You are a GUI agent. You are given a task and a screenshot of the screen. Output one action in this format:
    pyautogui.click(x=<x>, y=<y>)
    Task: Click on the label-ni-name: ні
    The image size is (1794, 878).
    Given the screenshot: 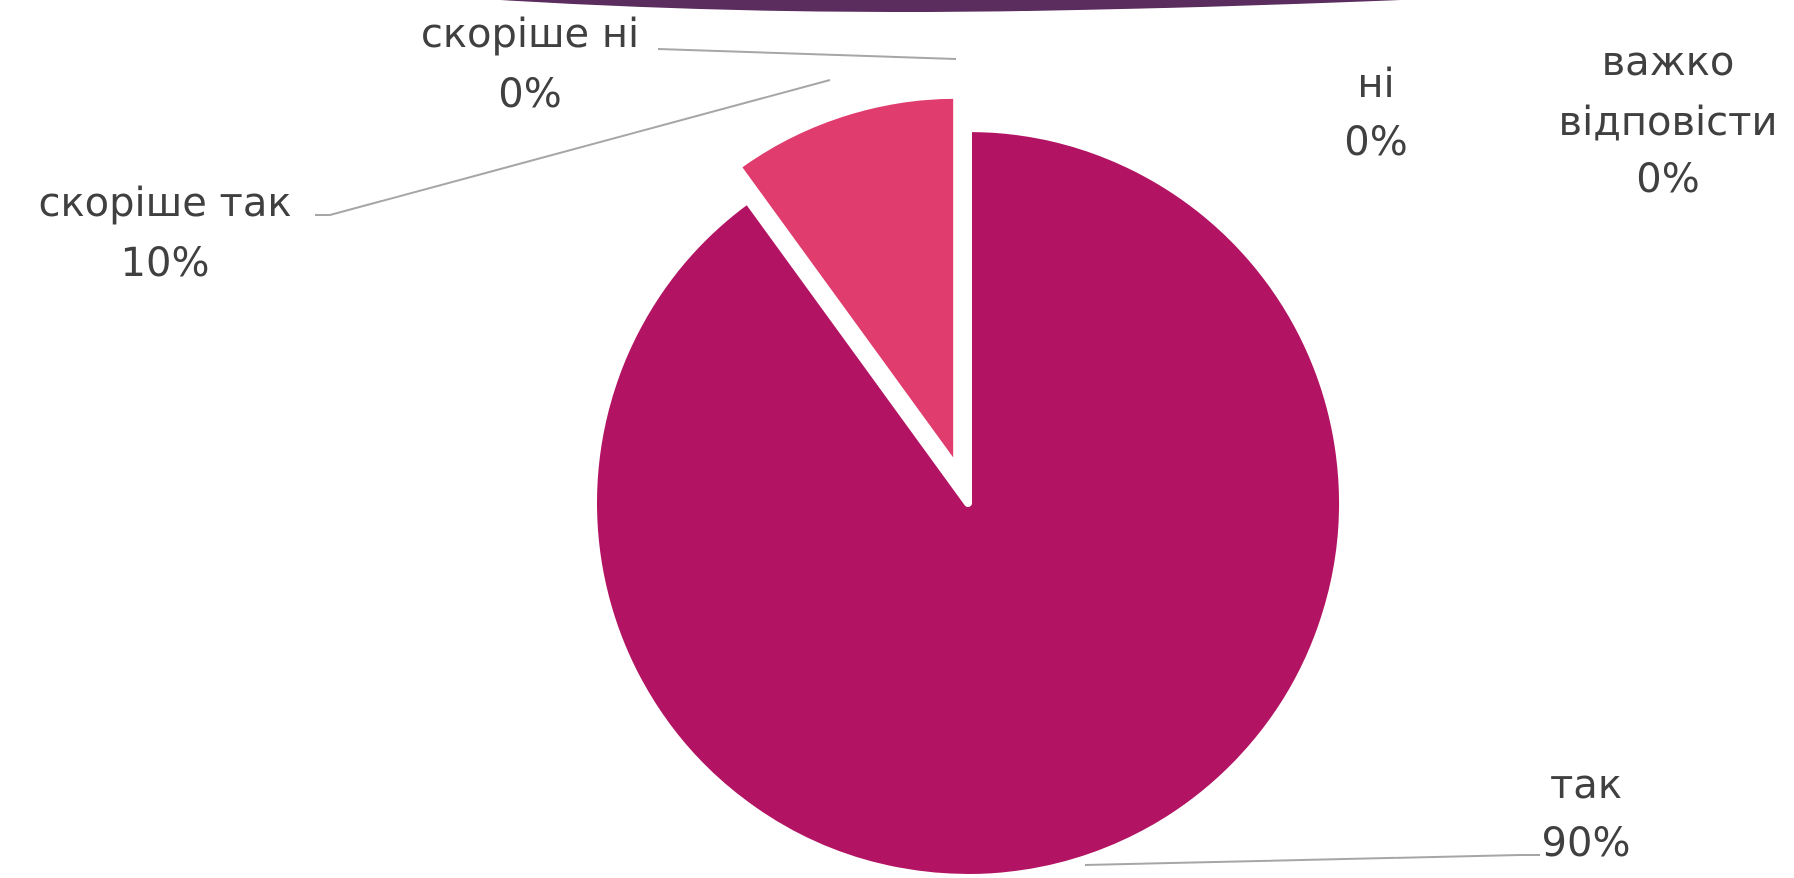 What is the action you would take?
    pyautogui.click(x=1375, y=84)
    